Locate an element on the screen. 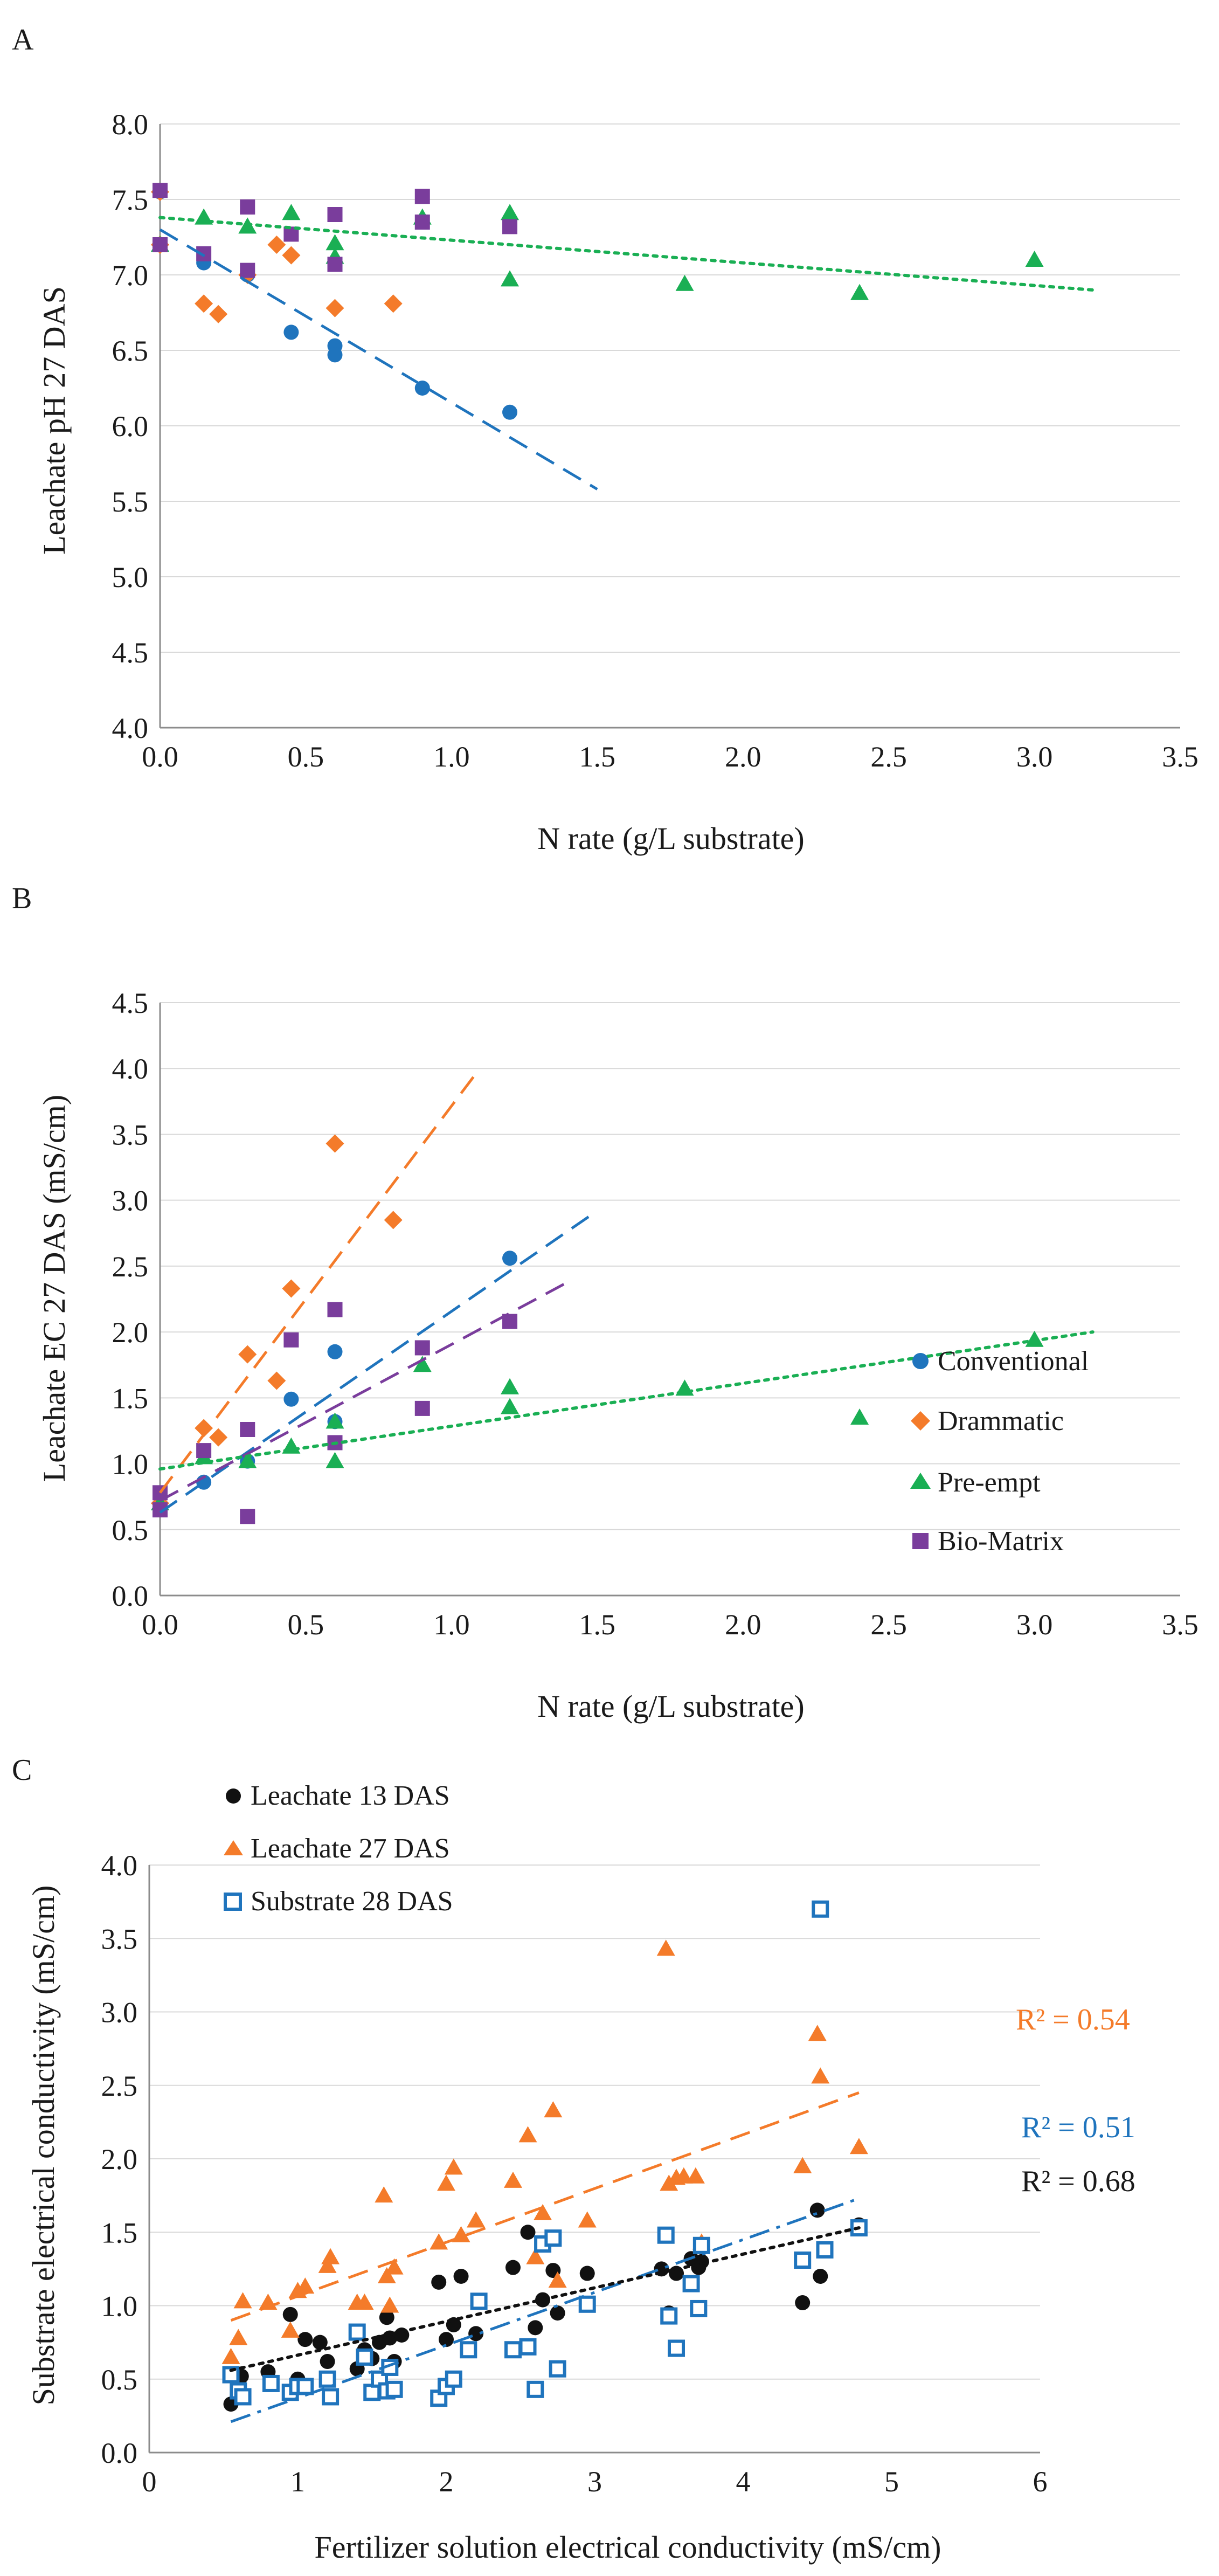 This screenshot has width=1219, height=2576. xtick-label-a: 0.5 is located at coordinates (306, 757).